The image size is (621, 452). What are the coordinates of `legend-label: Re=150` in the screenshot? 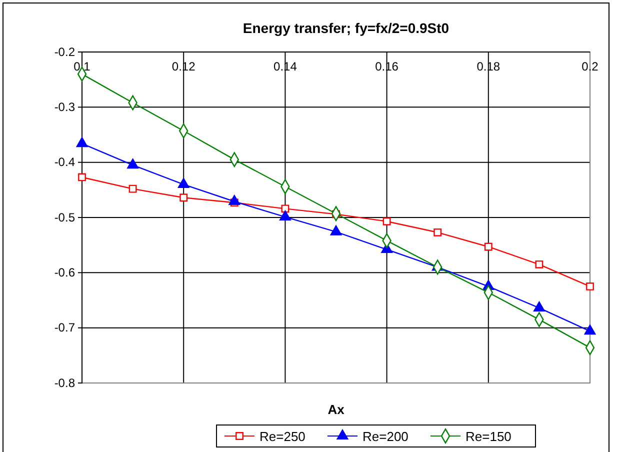 It's located at (489, 436).